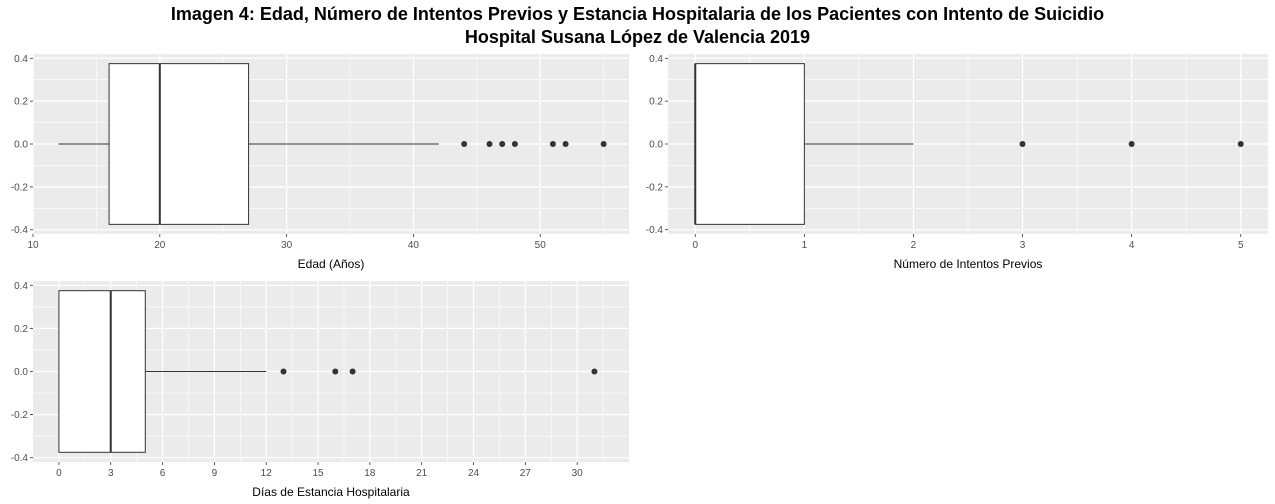  What do you see at coordinates (318, 473) in the screenshot?
I see `x-tick-label: 15` at bounding box center [318, 473].